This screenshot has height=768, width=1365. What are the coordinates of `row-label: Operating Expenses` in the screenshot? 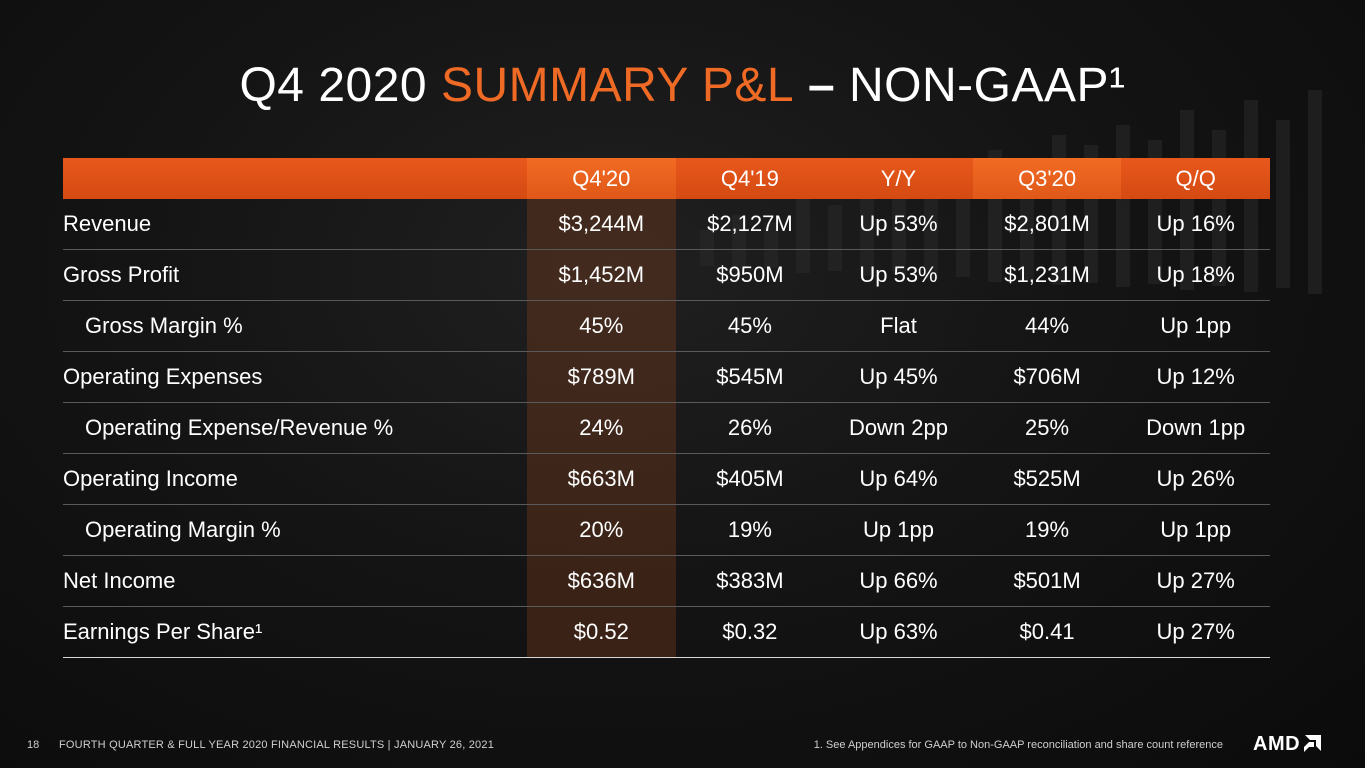 It's located at (295, 377).